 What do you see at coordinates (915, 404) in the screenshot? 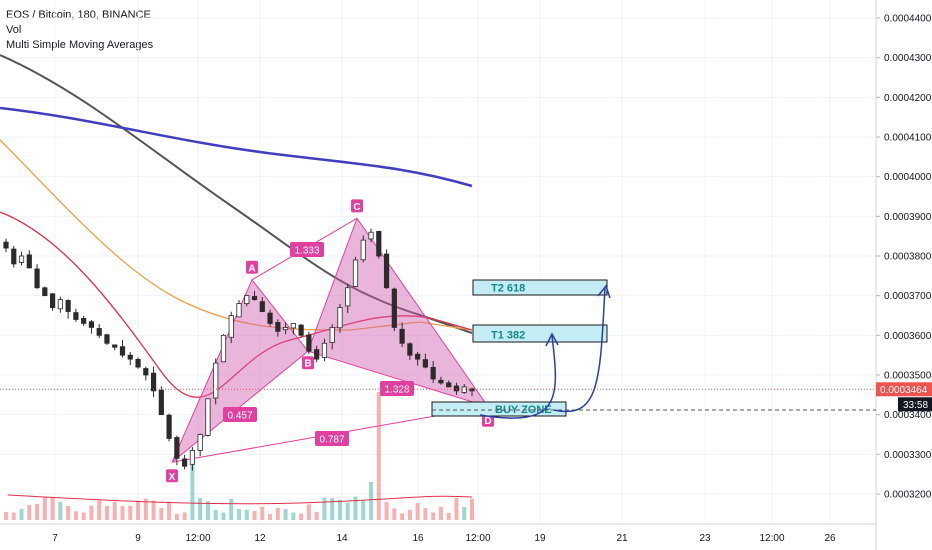
I see `countdown-tag` at bounding box center [915, 404].